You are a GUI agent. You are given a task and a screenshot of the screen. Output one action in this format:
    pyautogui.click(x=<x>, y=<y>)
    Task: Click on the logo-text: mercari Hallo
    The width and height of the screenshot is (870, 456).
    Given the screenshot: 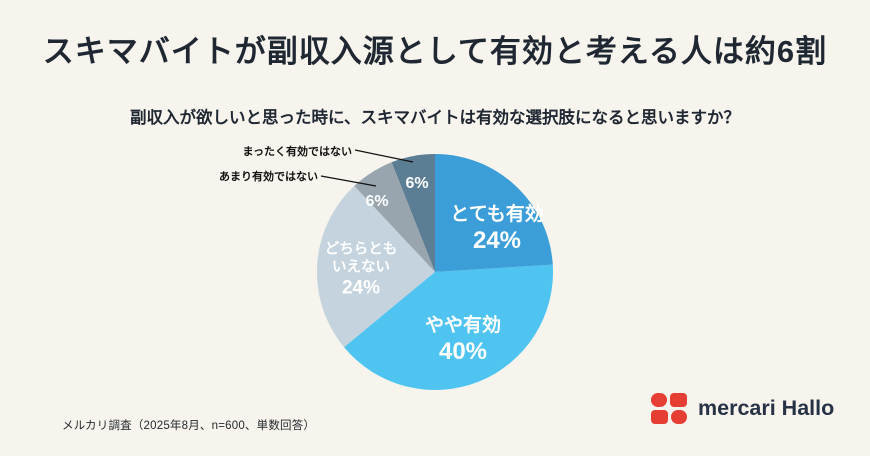 What is the action you would take?
    pyautogui.click(x=766, y=407)
    